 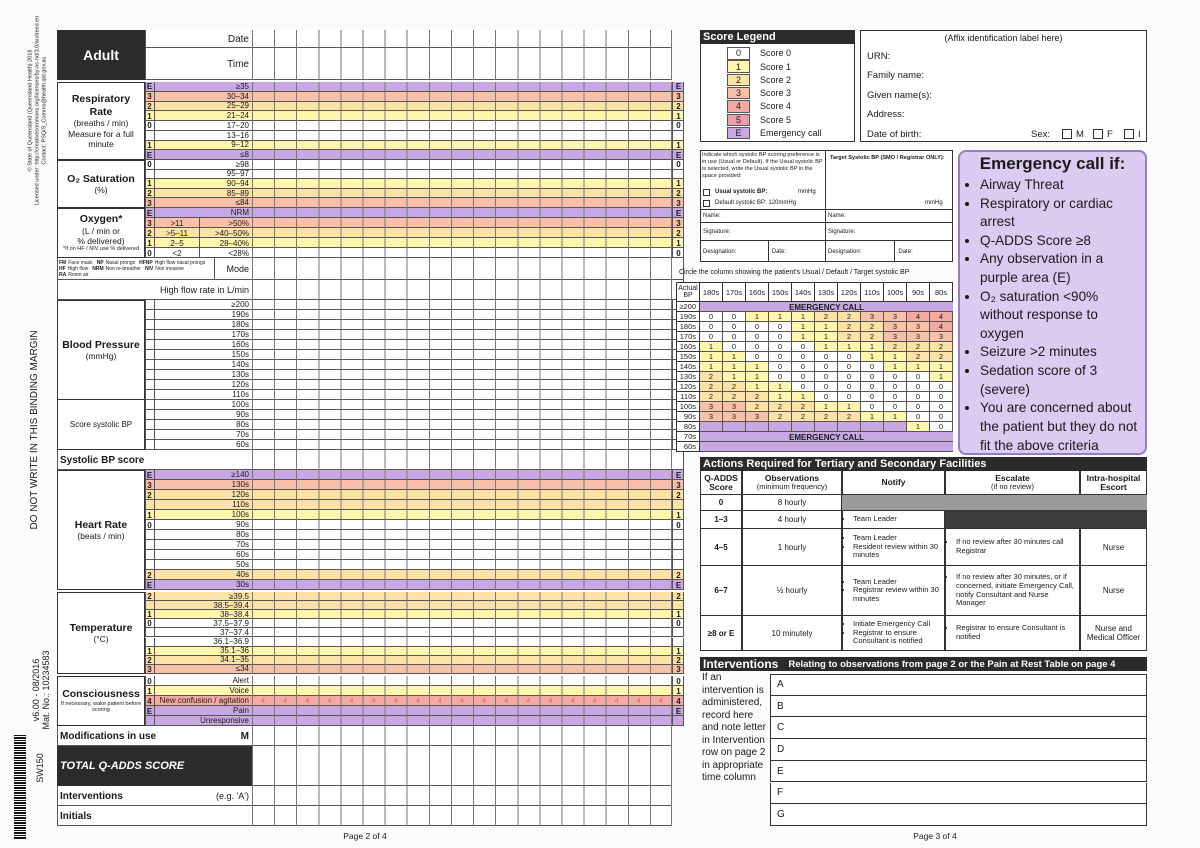 I want to click on bp-col-header: 110s, so click(x=872, y=292).